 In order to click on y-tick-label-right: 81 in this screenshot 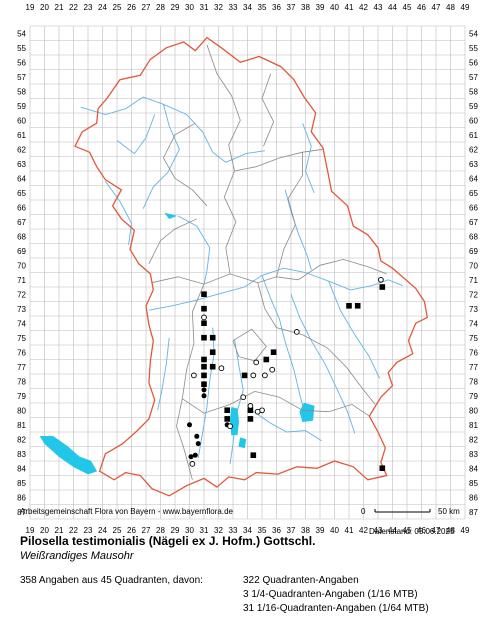, I will do `click(473, 425)`.